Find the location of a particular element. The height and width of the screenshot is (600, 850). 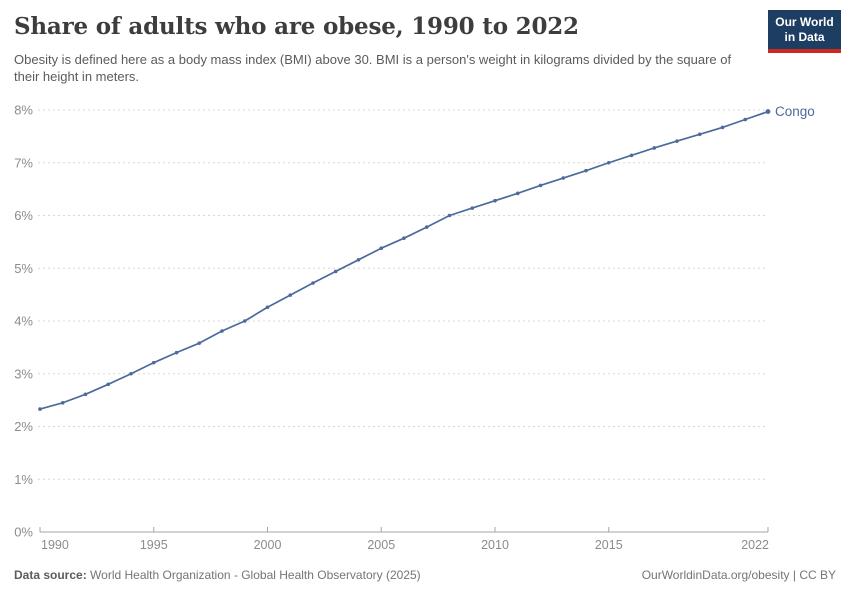

y-tick-label: 4% is located at coordinates (23, 321).